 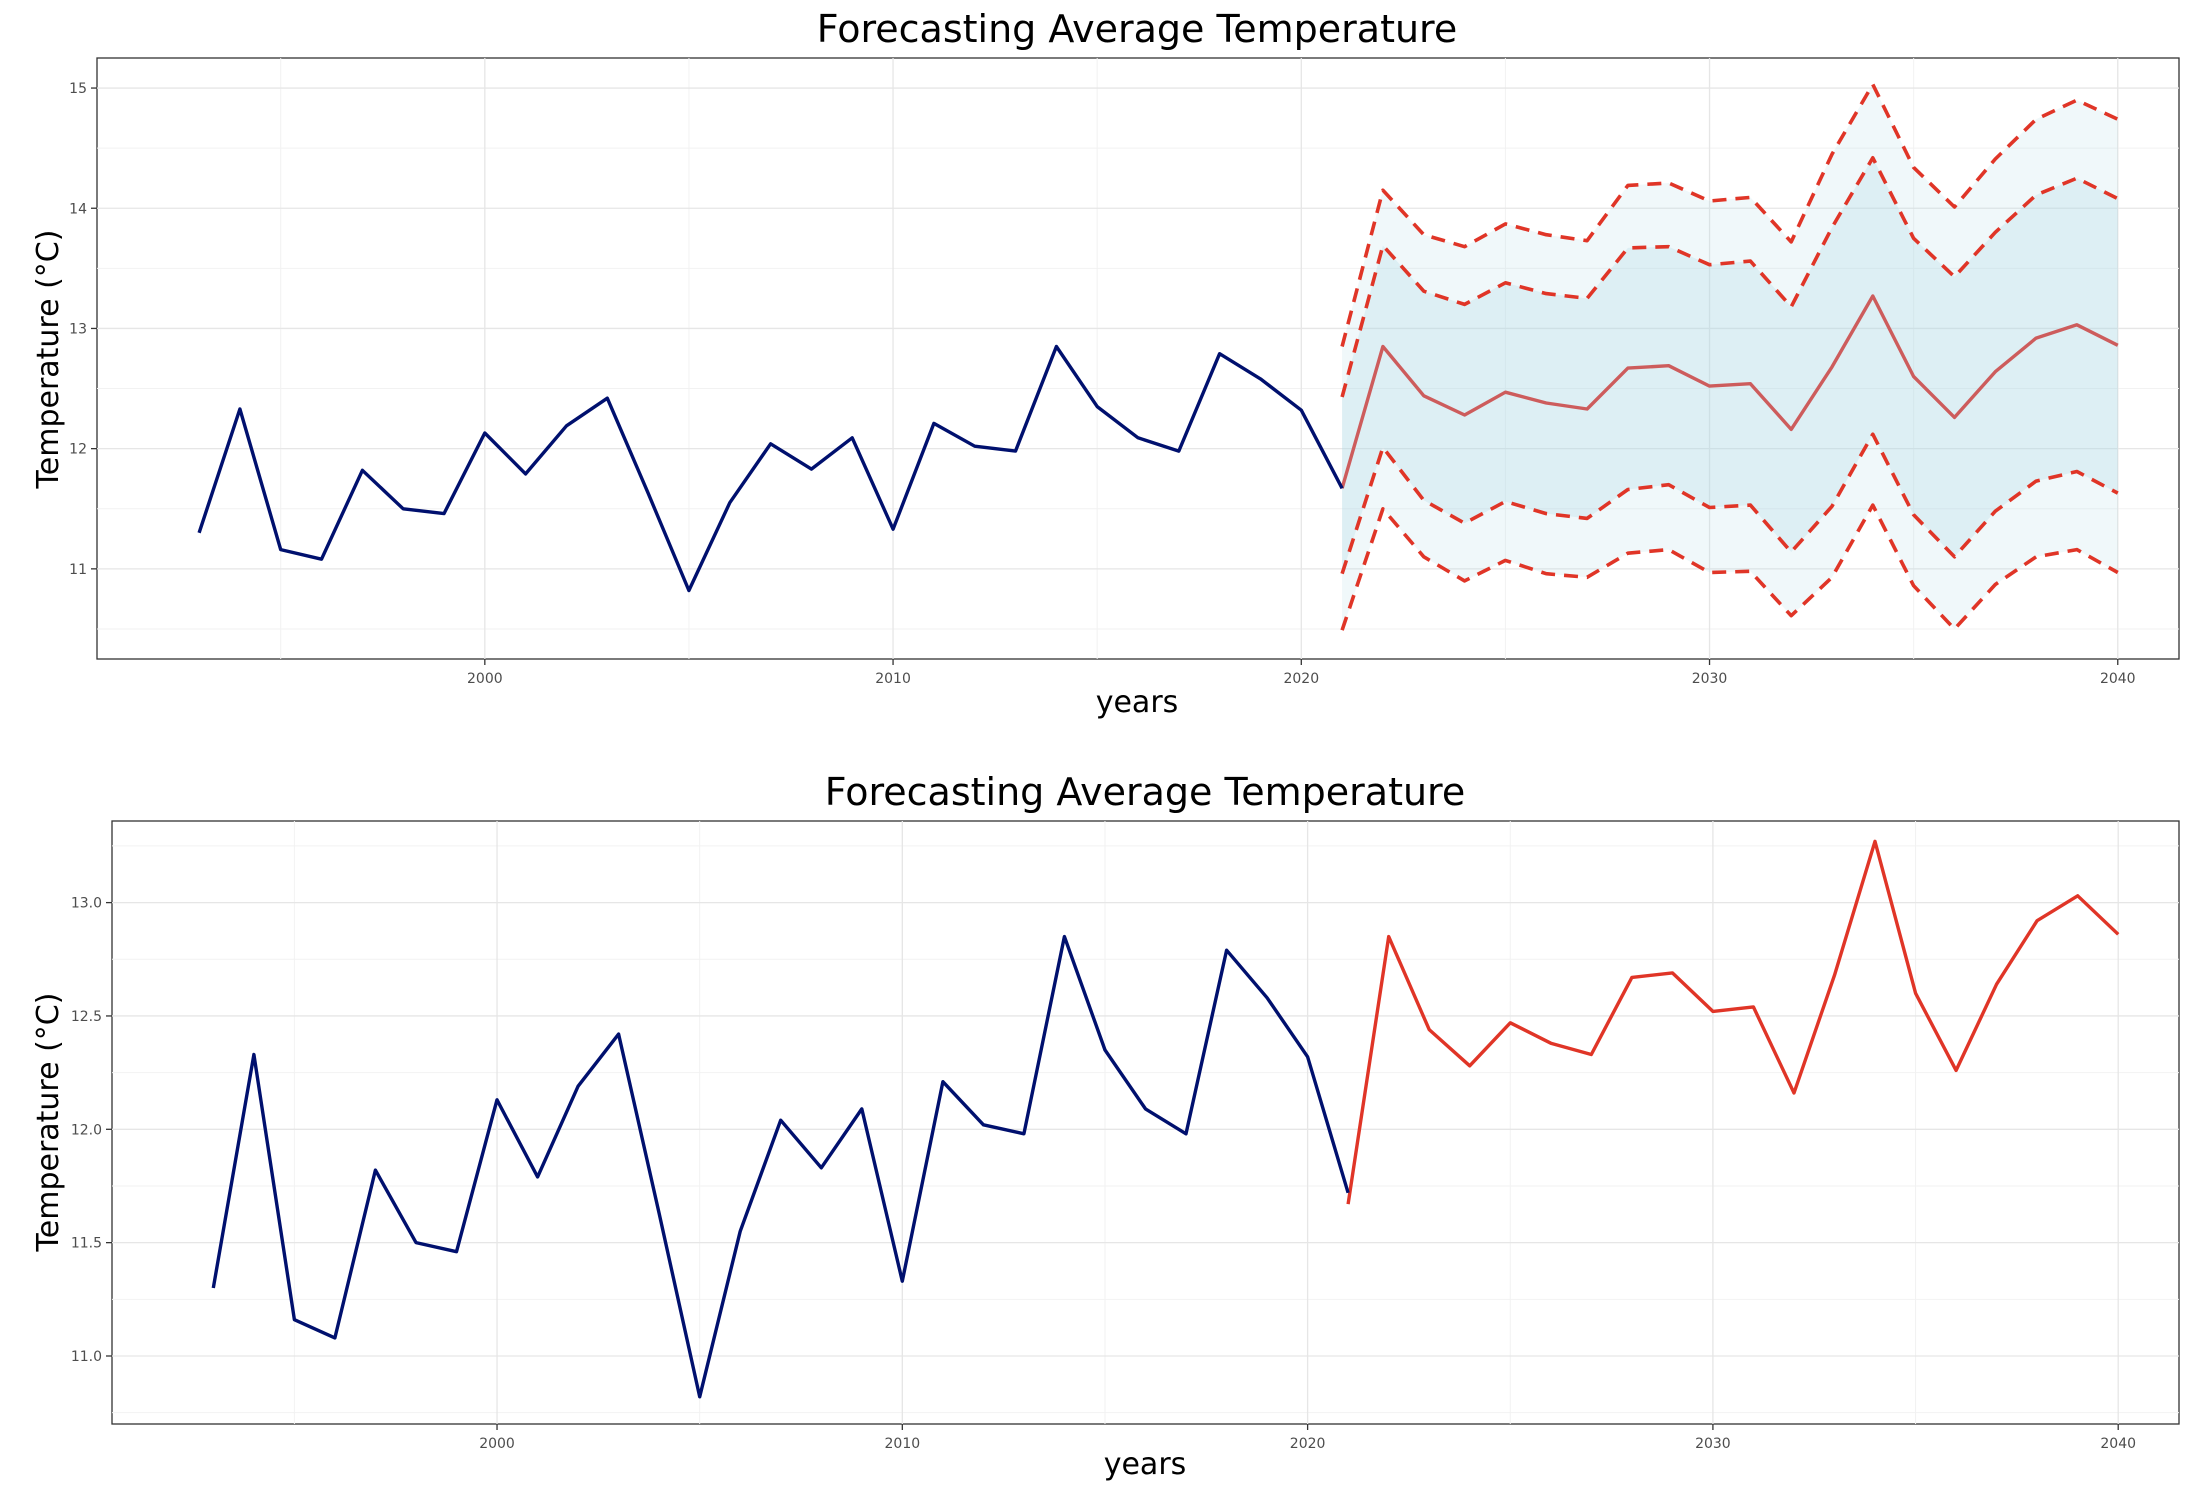 What do you see at coordinates (497, 1444) in the screenshot?
I see `chart-2-x-tick-label: 2000` at bounding box center [497, 1444].